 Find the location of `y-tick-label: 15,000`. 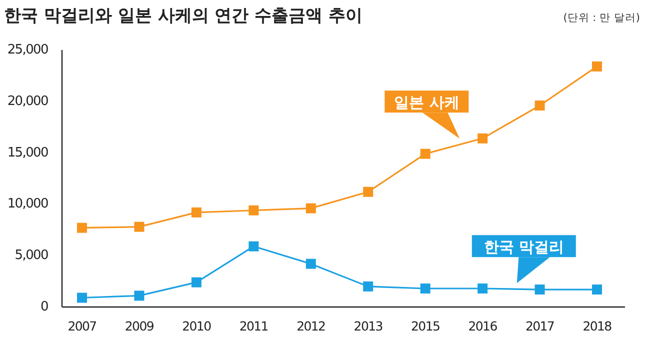

y-tick-label: 15,000 is located at coordinates (28, 152).